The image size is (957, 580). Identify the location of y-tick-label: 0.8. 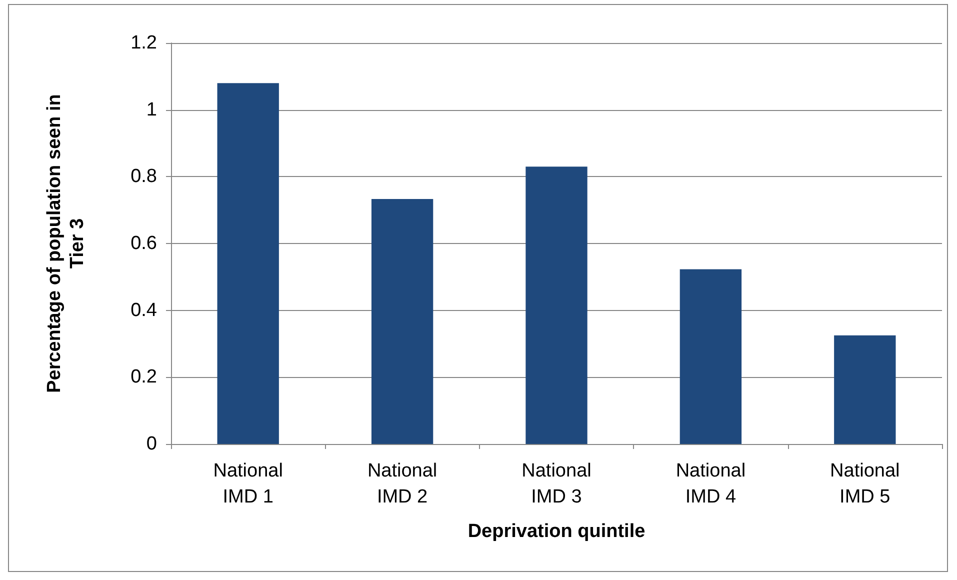
(143, 177).